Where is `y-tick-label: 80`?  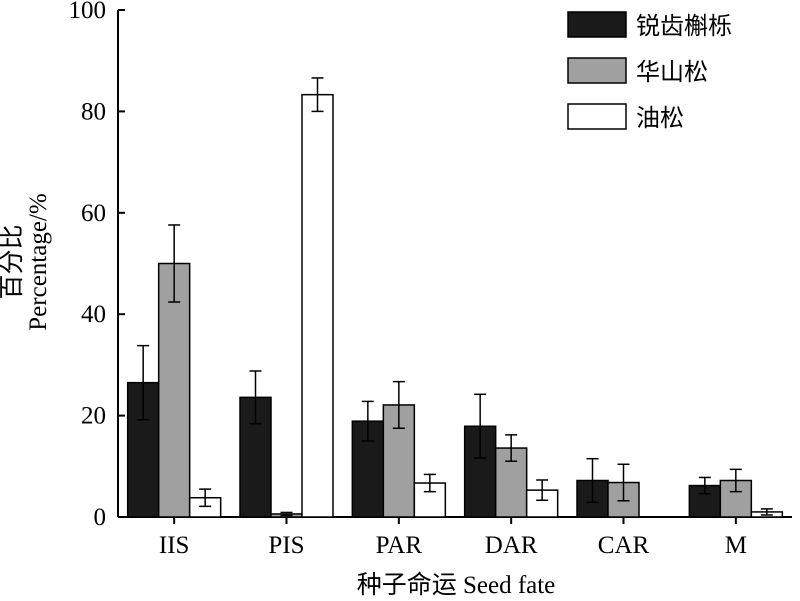 y-tick-label: 80 is located at coordinates (93, 111).